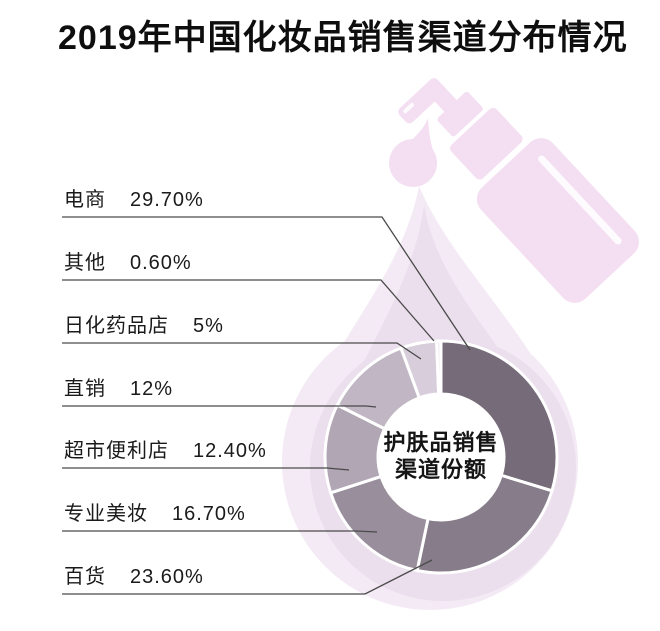 This screenshot has height=631, width=660. What do you see at coordinates (106, 514) in the screenshot?
I see `channel-name: 专业美妆` at bounding box center [106, 514].